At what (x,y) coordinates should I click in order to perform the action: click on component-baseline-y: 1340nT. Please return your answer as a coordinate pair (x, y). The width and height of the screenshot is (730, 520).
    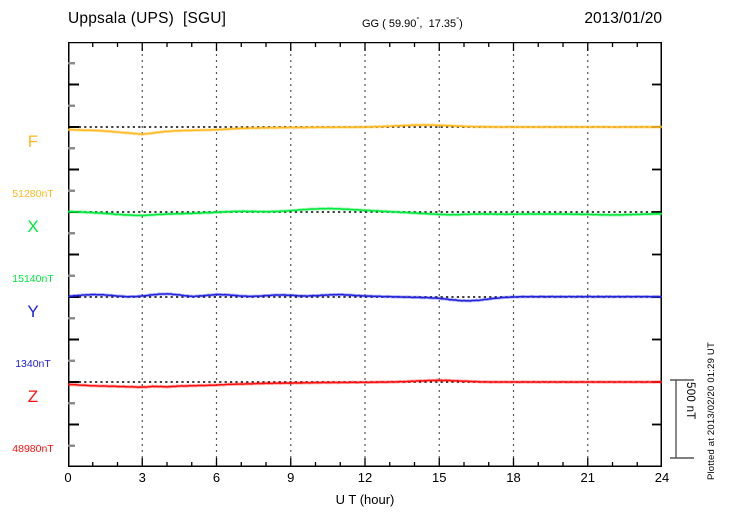
    Looking at the image, I should click on (33, 364).